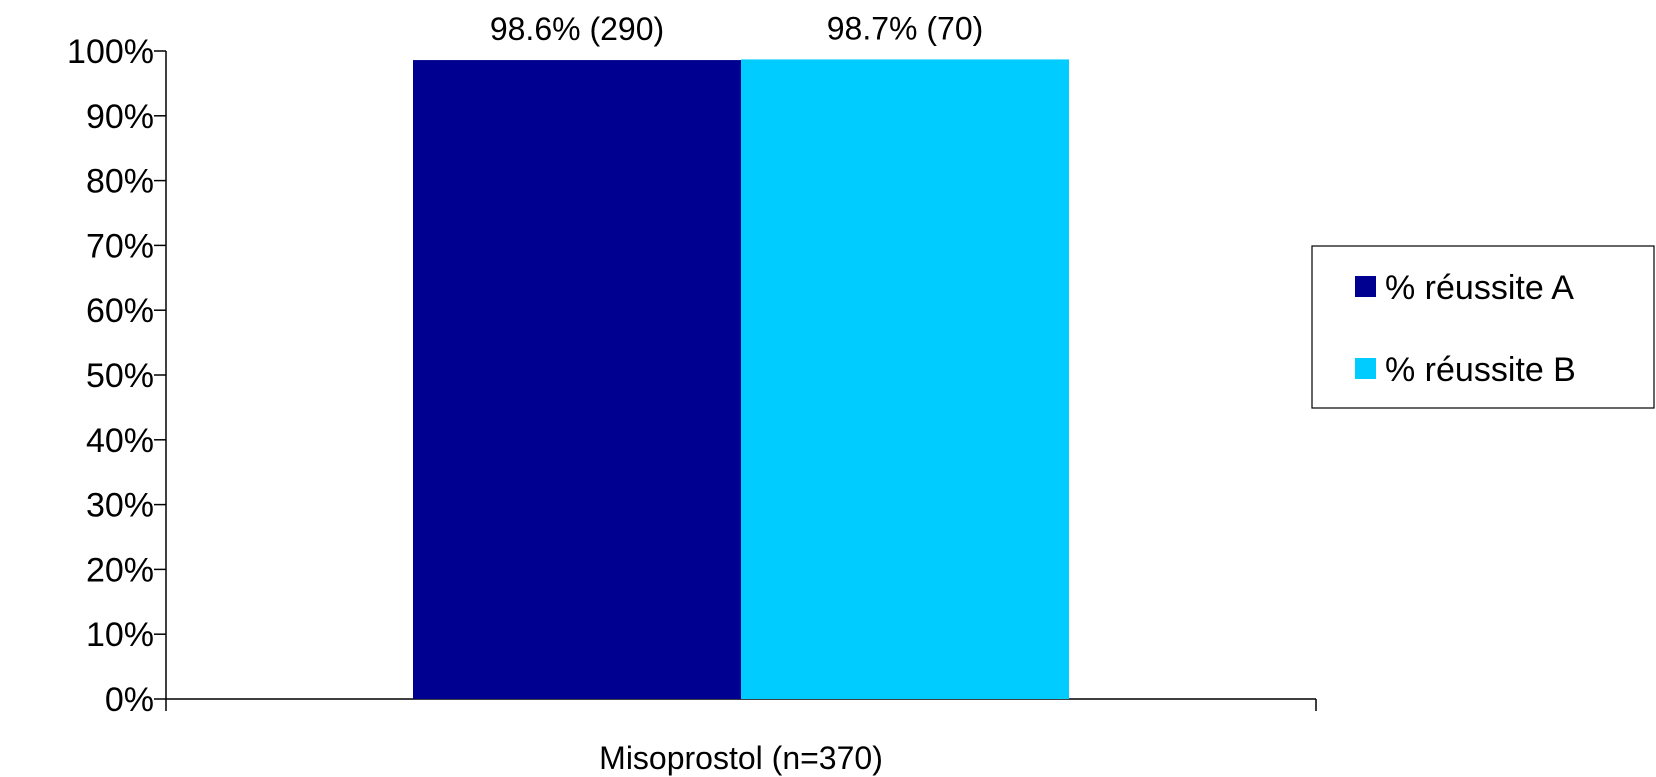  Describe the element at coordinates (741, 758) in the screenshot. I see `x-category-label: Misoprostol (n=370)` at that location.